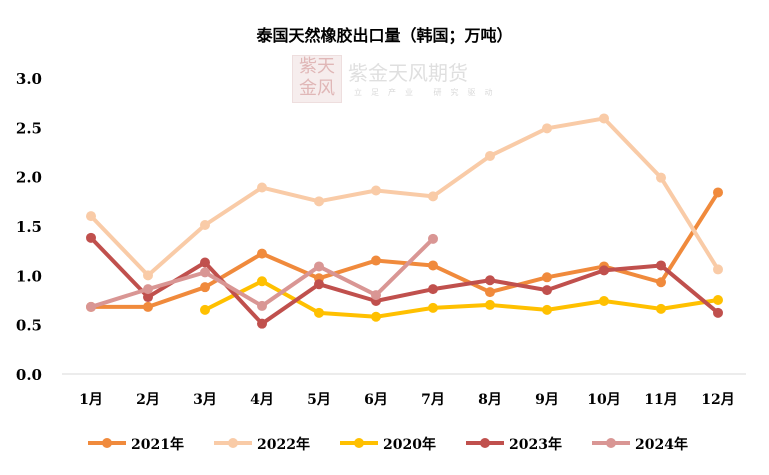  I want to click on x-tick-label: 11月, so click(660, 400).